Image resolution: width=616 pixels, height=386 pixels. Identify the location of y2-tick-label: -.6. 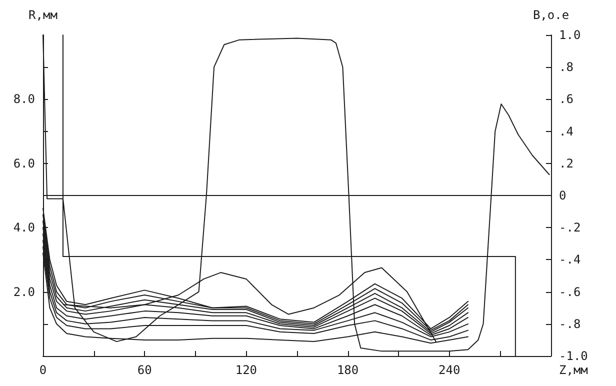
(570, 291).